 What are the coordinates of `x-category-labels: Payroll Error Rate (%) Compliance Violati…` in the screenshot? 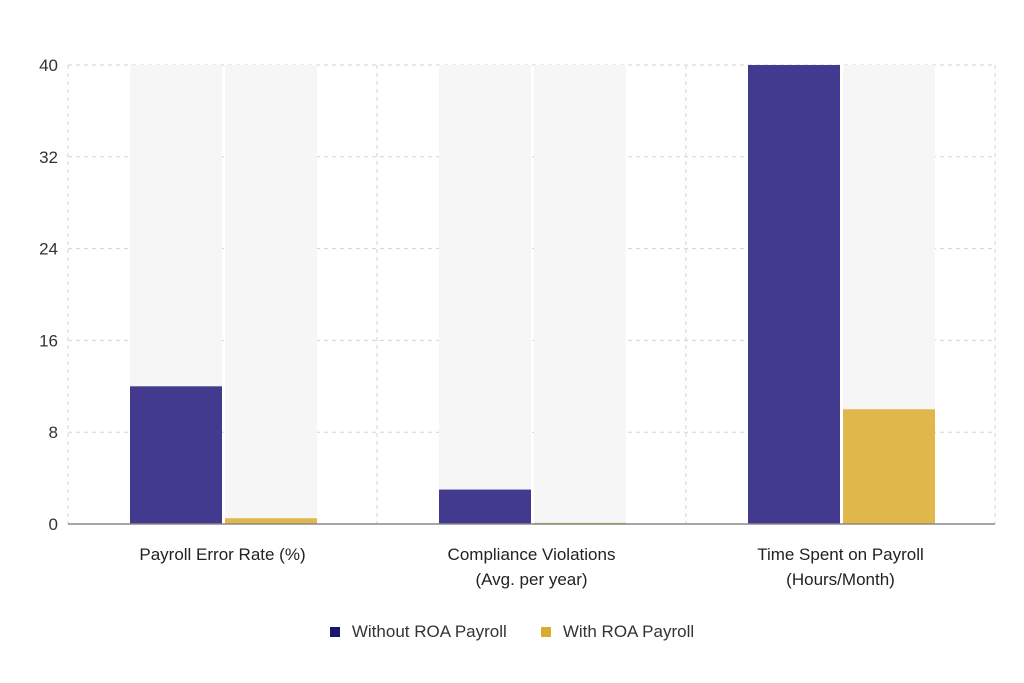 It's located at (531, 567).